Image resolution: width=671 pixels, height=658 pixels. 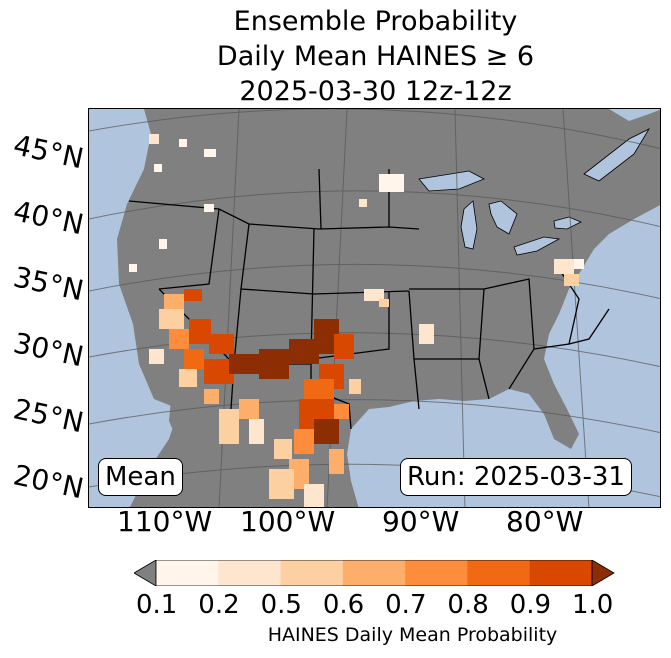 I want to click on colorbar-tick-label: 1.0, so click(x=593, y=605).